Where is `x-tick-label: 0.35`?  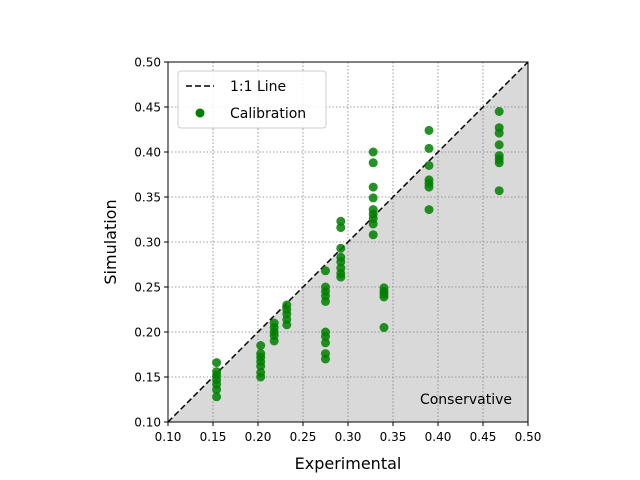 x-tick-label: 0.35 is located at coordinates (393, 437).